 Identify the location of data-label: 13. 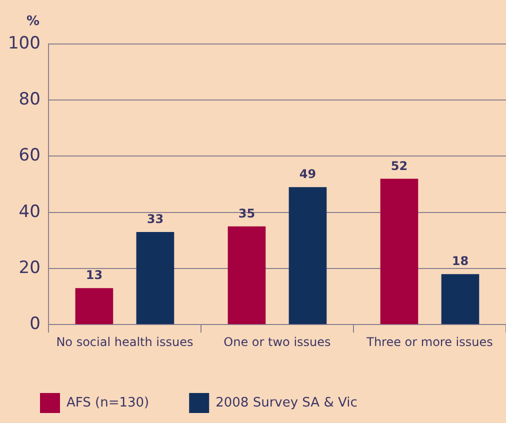
(94, 275).